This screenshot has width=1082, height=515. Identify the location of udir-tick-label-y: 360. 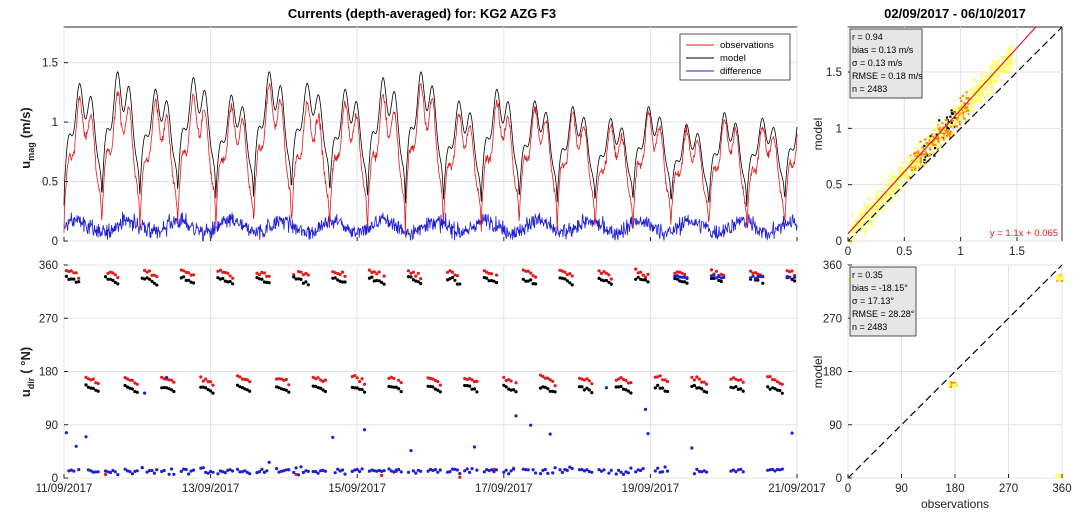
(48, 266).